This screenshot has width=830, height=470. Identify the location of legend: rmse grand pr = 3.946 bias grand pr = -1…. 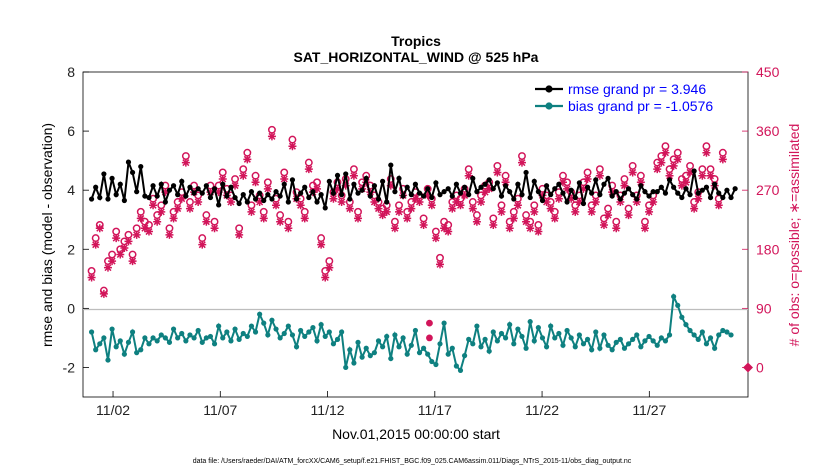
(624, 97).